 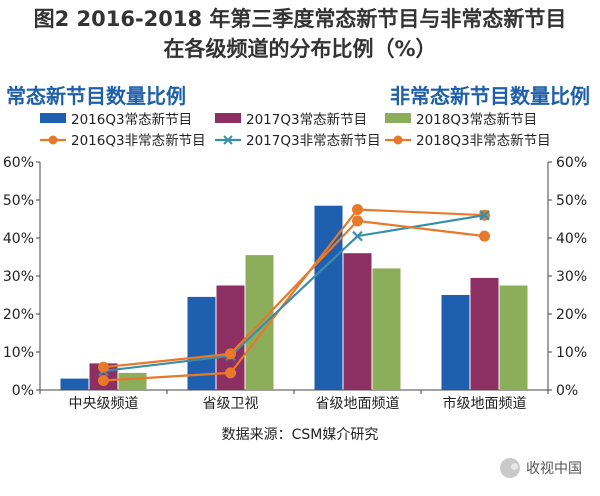 I want to click on y-tick-label-left: 50%, so click(x=18, y=201).